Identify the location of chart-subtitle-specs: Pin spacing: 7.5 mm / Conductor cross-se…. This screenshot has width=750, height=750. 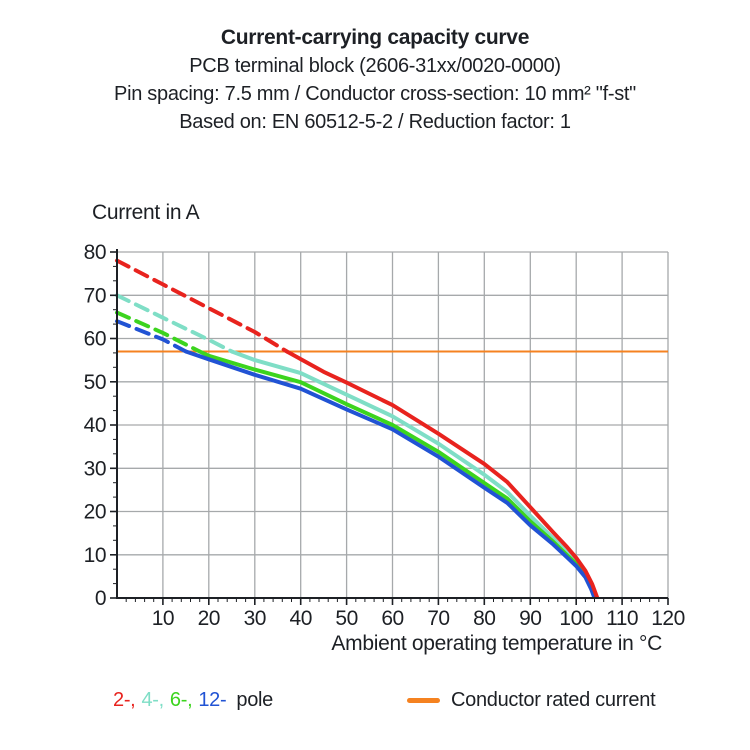
(375, 94).